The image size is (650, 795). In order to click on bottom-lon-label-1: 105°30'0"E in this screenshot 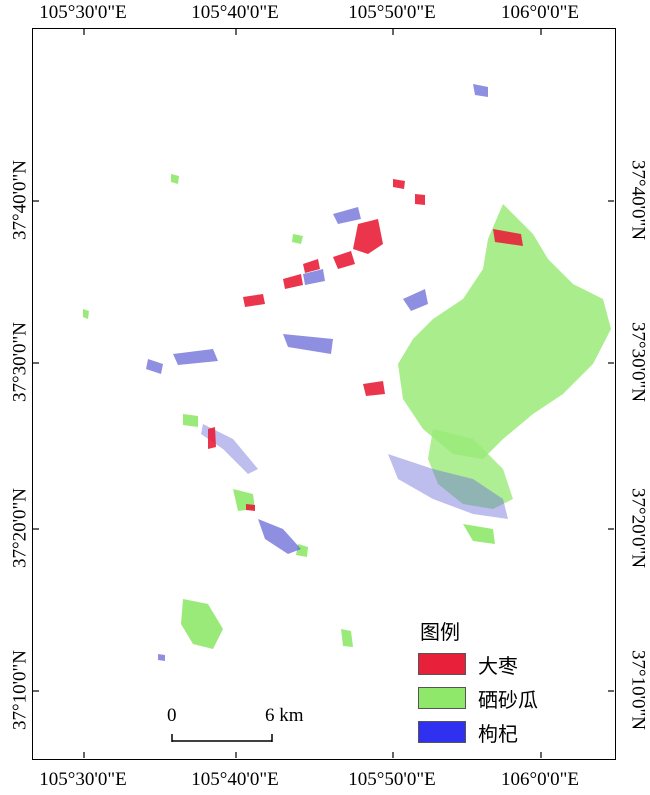, I will do `click(83, 779)`.